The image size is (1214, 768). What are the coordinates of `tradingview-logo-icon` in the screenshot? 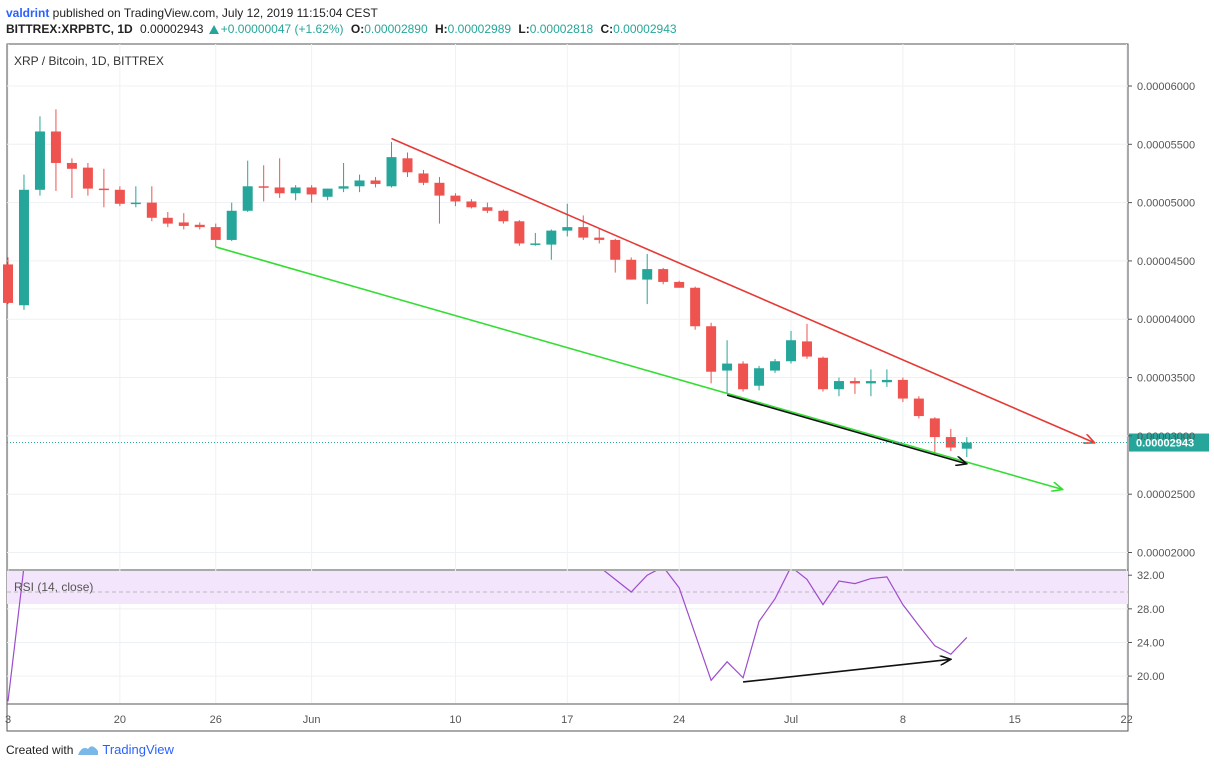 It's located at (88, 750).